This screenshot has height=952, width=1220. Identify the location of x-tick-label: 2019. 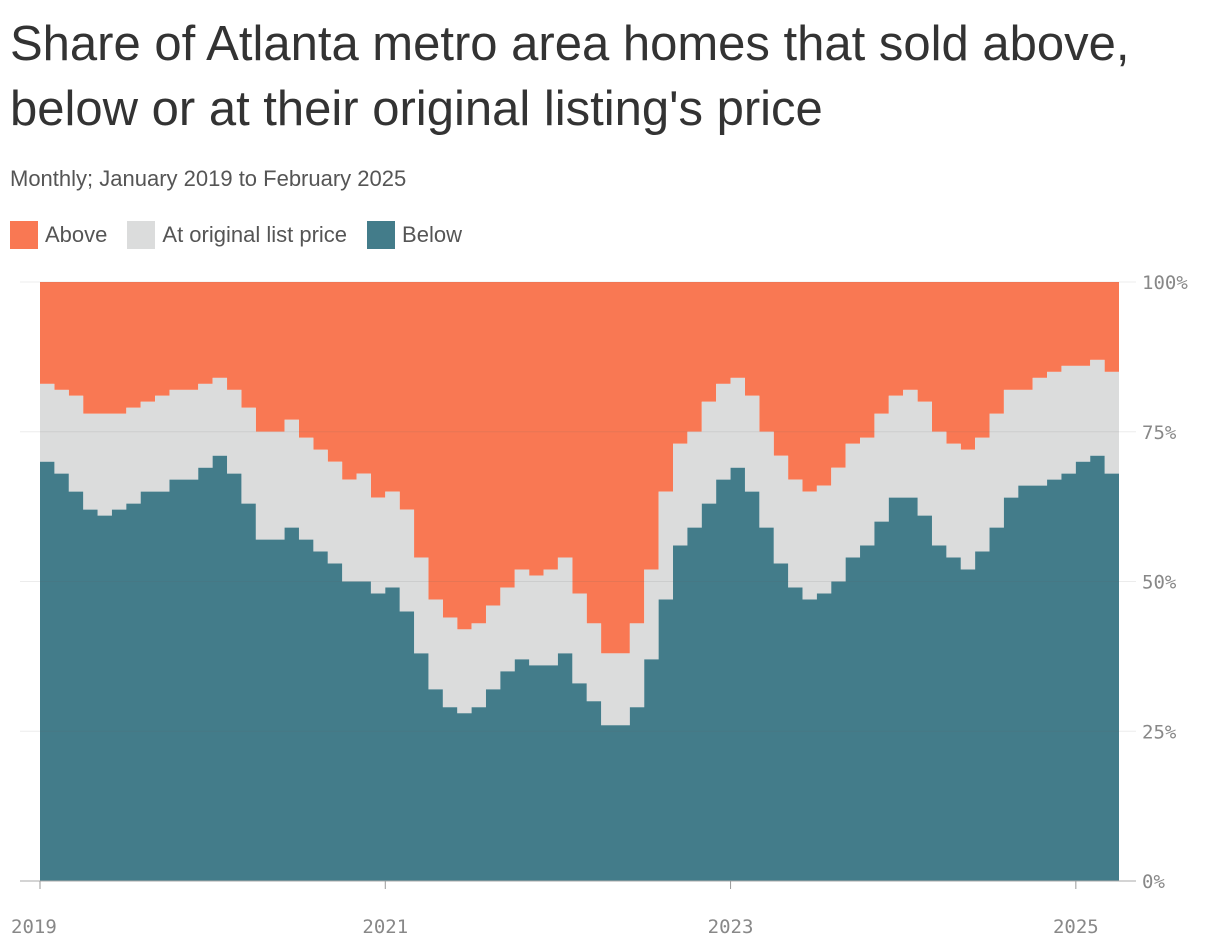
(34, 927).